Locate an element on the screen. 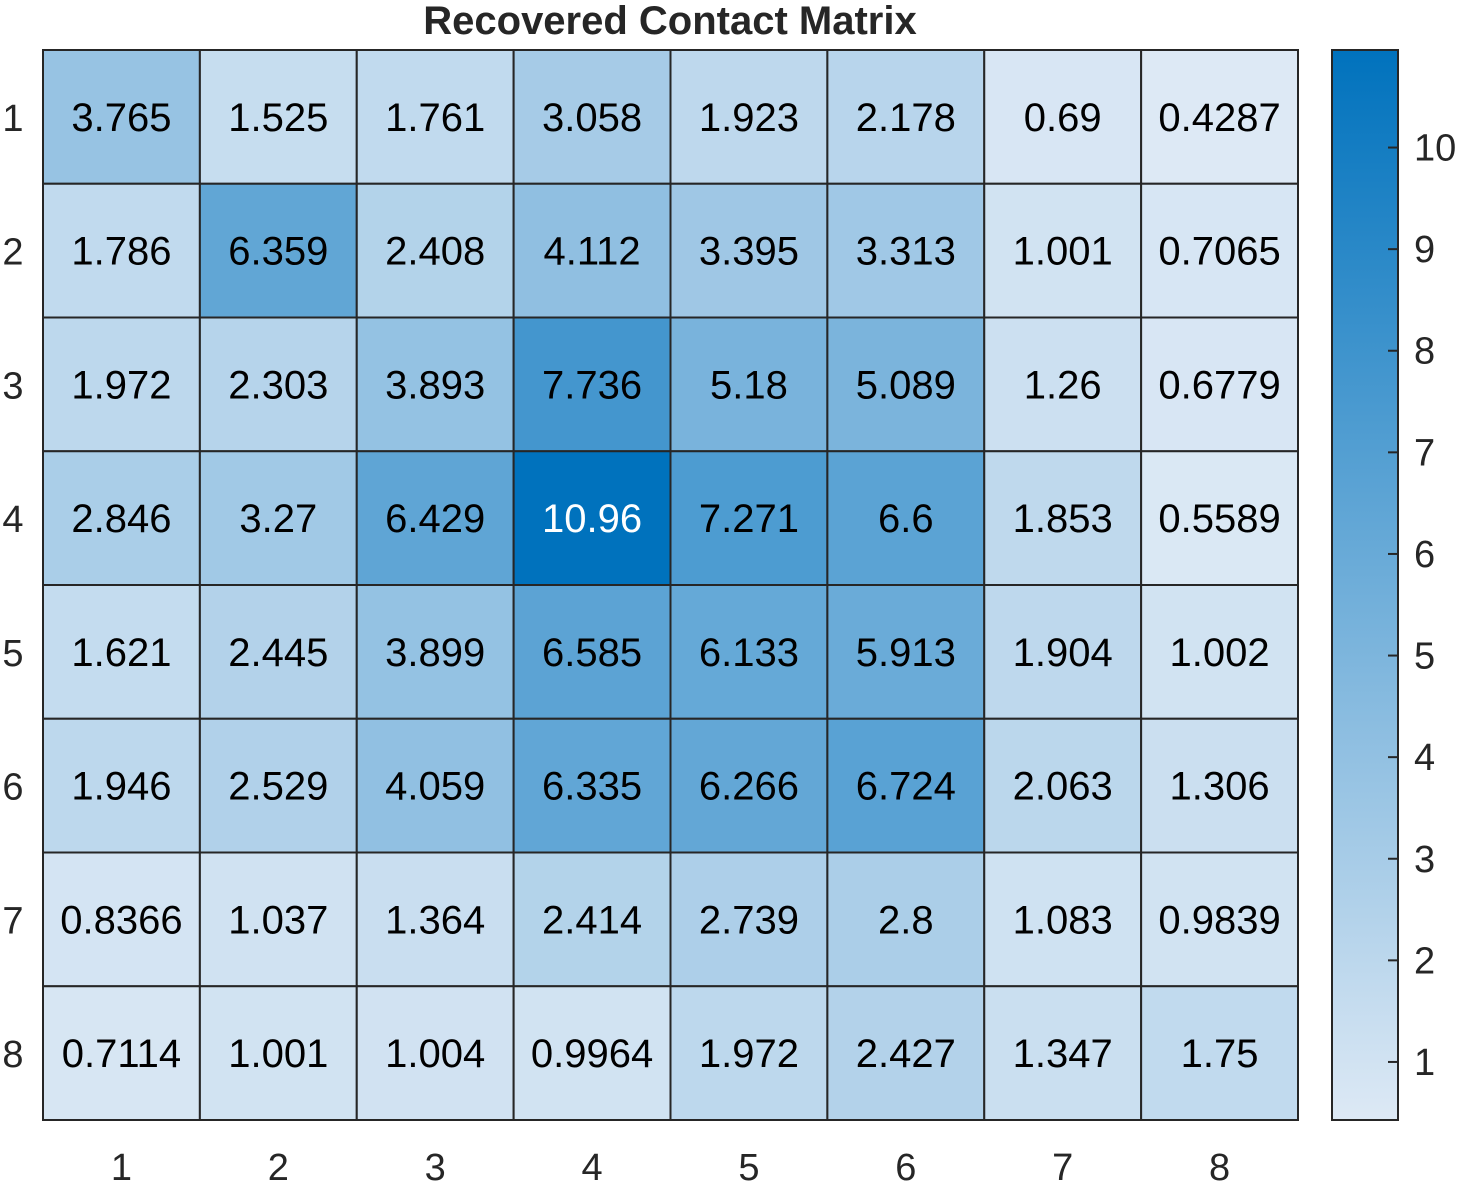 This screenshot has width=1458, height=1183. heatmap-cell-label: 0.6779 is located at coordinates (1219, 385).